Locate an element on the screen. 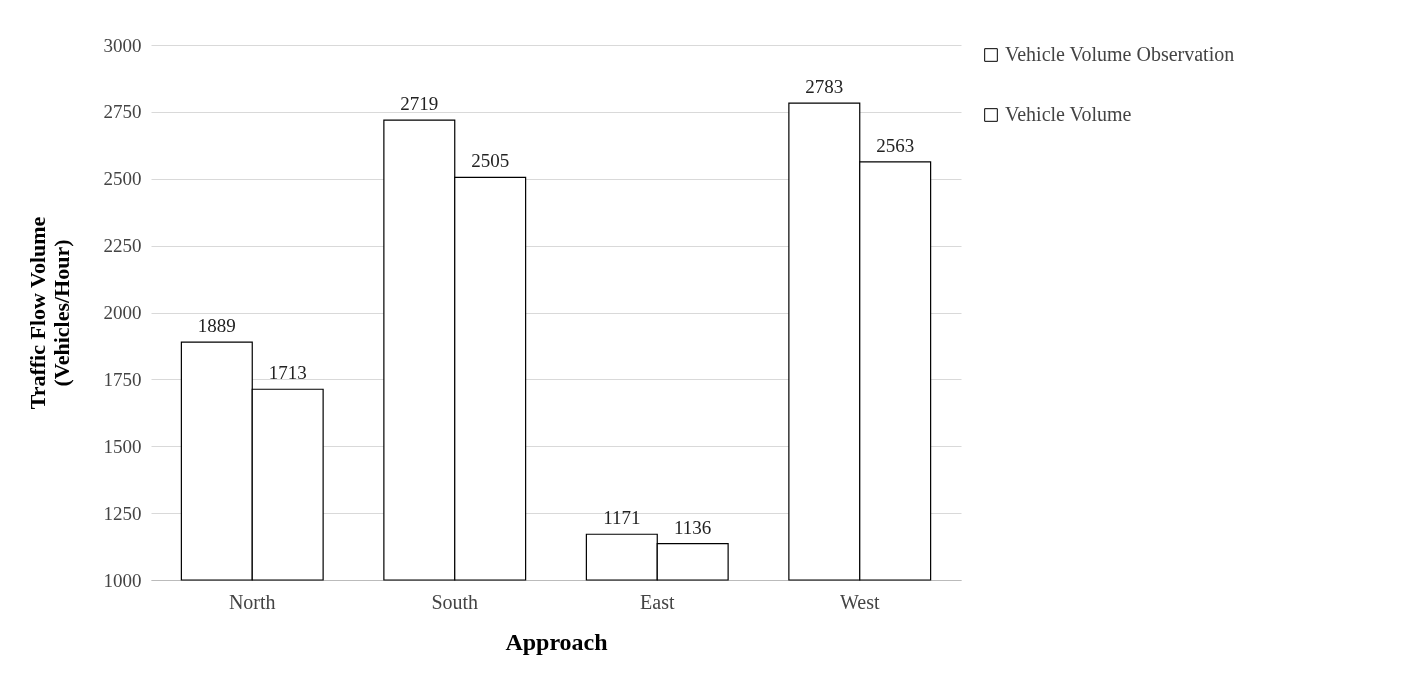  data-label: 1136 is located at coordinates (693, 527).